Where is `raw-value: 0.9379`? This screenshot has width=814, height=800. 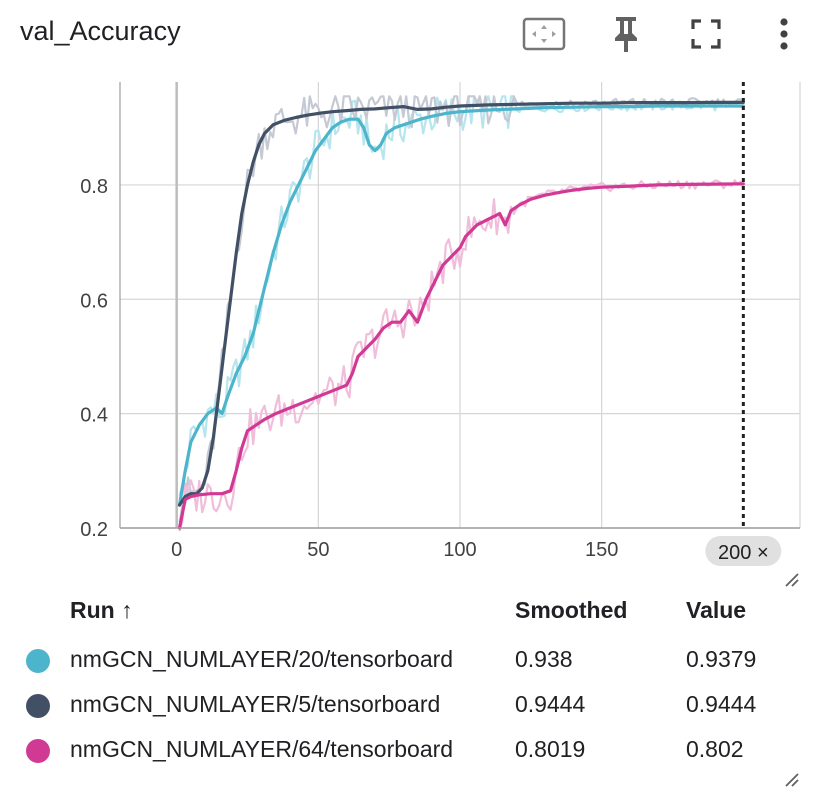
raw-value: 0.9379 is located at coordinates (721, 659).